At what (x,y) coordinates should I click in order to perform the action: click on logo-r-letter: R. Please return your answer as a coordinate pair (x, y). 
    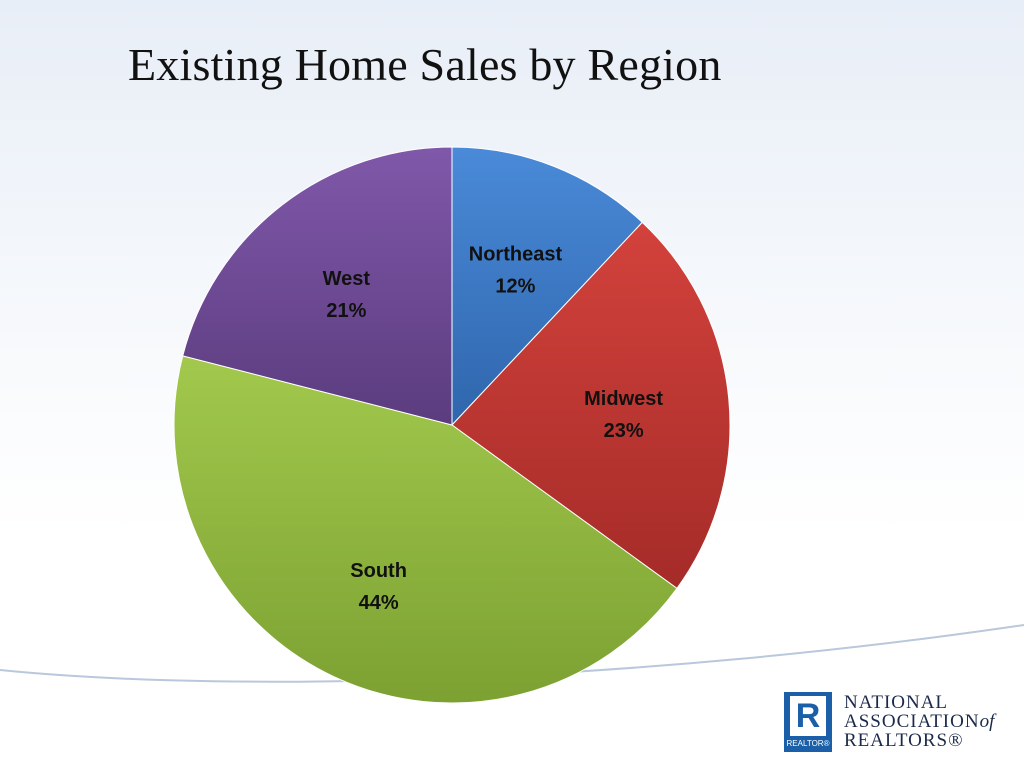
    Looking at the image, I should click on (808, 716).